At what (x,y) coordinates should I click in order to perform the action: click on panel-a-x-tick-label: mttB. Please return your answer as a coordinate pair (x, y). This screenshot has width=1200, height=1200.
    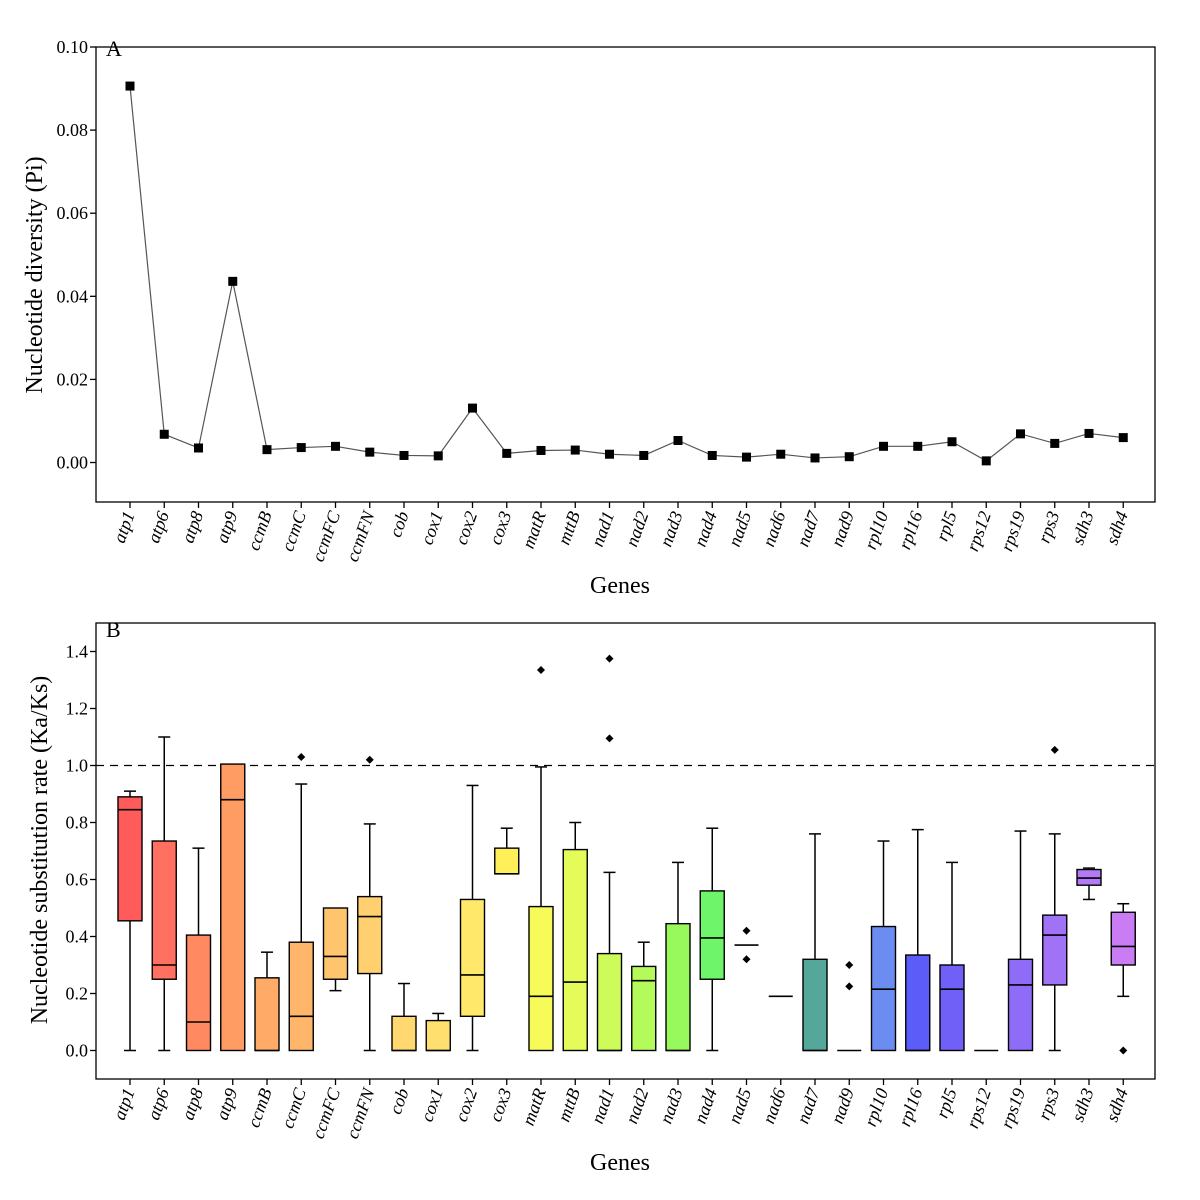
    Looking at the image, I should click on (569, 528).